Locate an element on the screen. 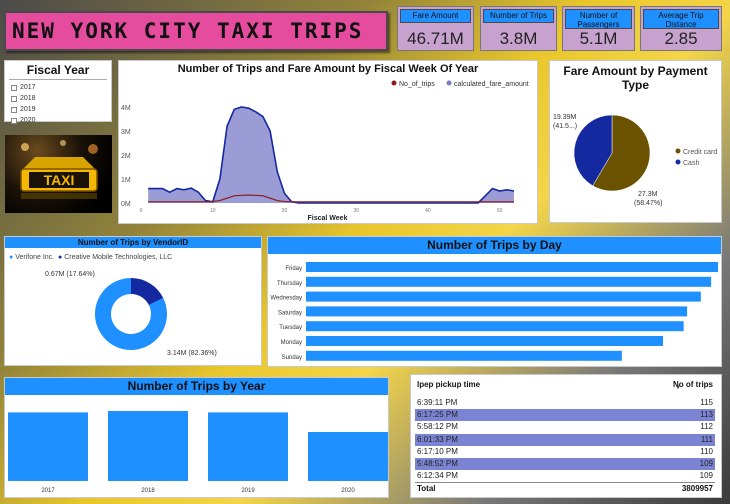 The height and width of the screenshot is (504, 730). pie-slice-cash is located at coordinates (593, 150).